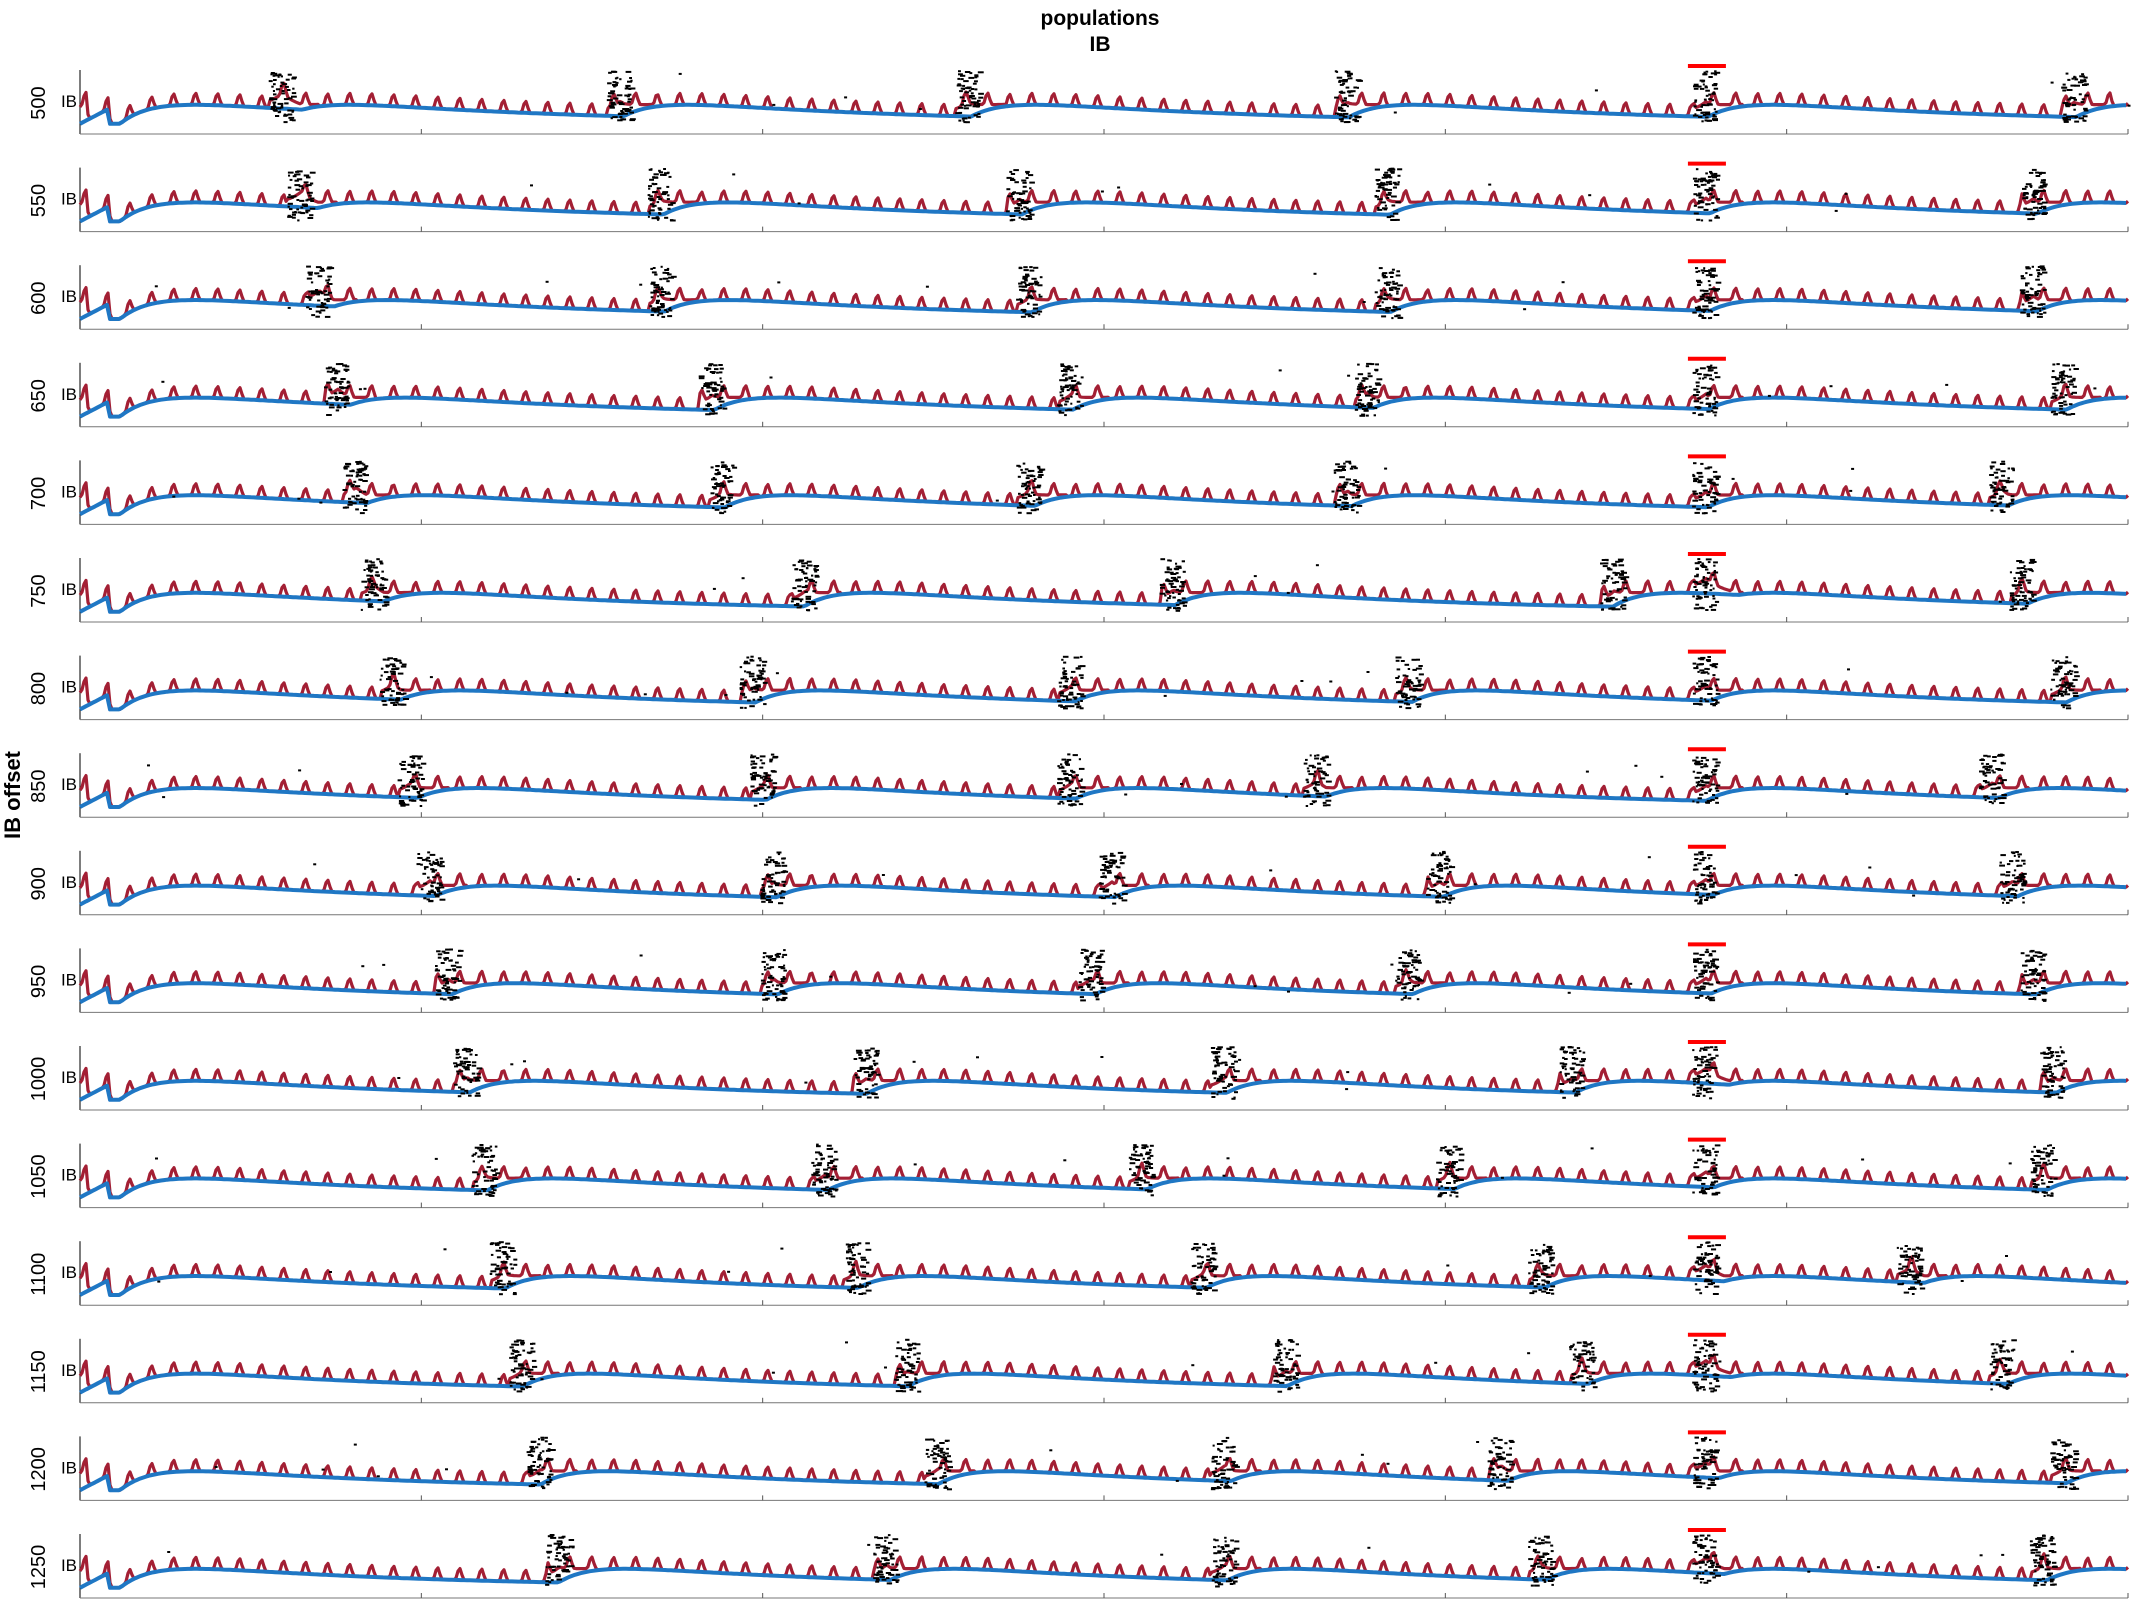  What do you see at coordinates (1079, 197) in the screenshot?
I see `subplot-row-550: 550 IB` at bounding box center [1079, 197].